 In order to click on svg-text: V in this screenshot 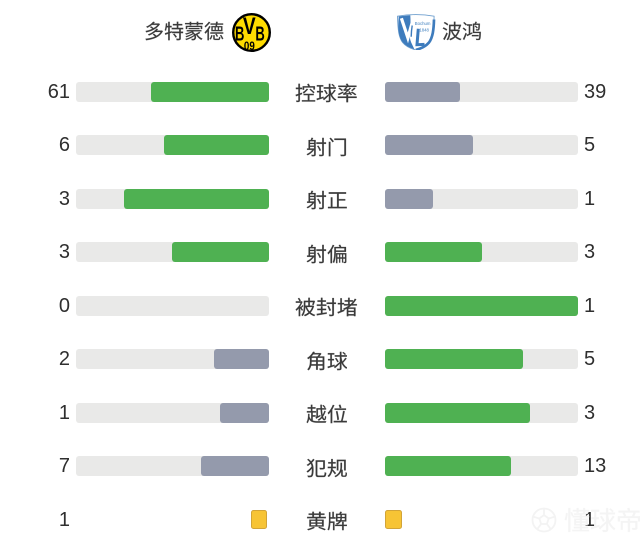, I will do `click(249, 26)`.